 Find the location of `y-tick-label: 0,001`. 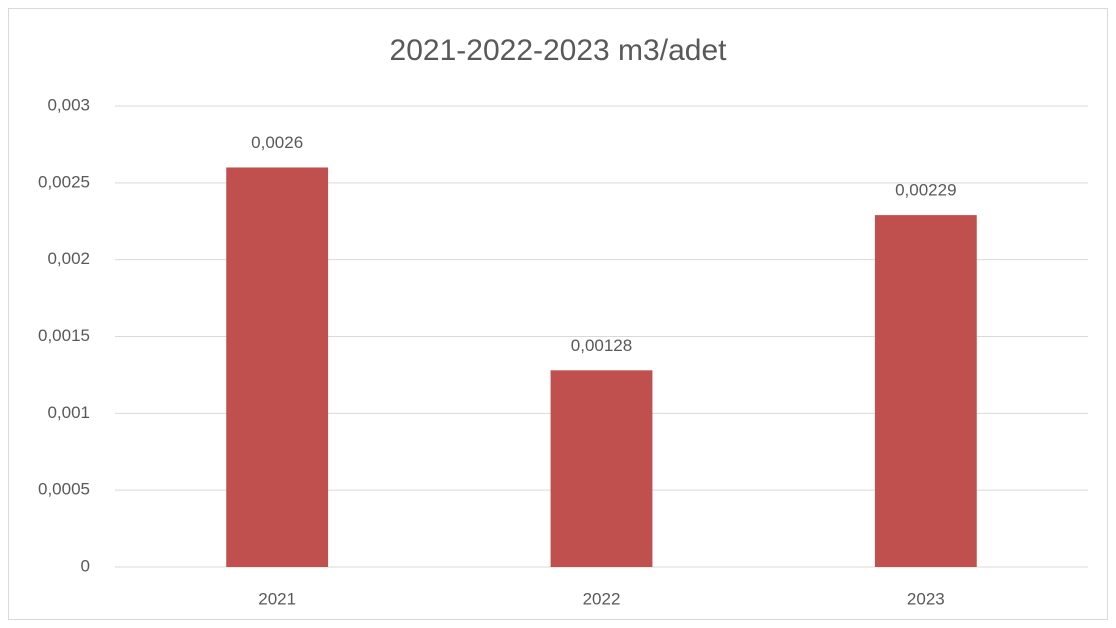

y-tick-label: 0,001 is located at coordinates (68, 412).